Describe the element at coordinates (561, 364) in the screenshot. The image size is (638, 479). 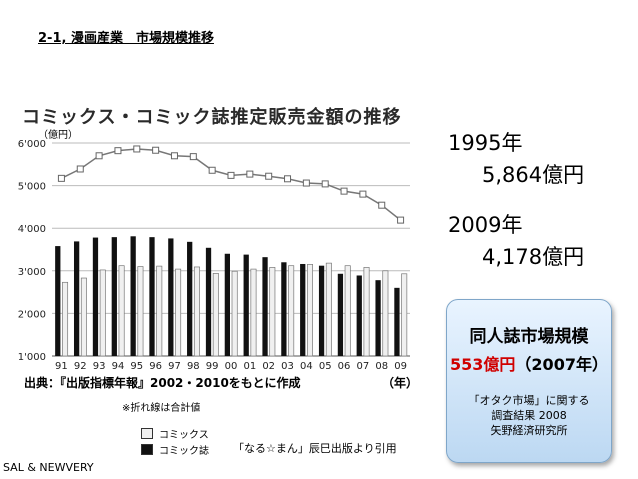
I see `doujin-box-year: （2007年）` at that location.